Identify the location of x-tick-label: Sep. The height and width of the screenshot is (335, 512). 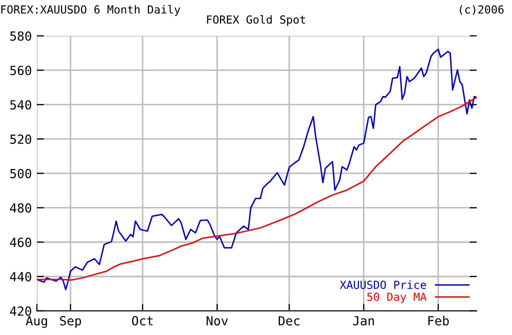
(71, 322).